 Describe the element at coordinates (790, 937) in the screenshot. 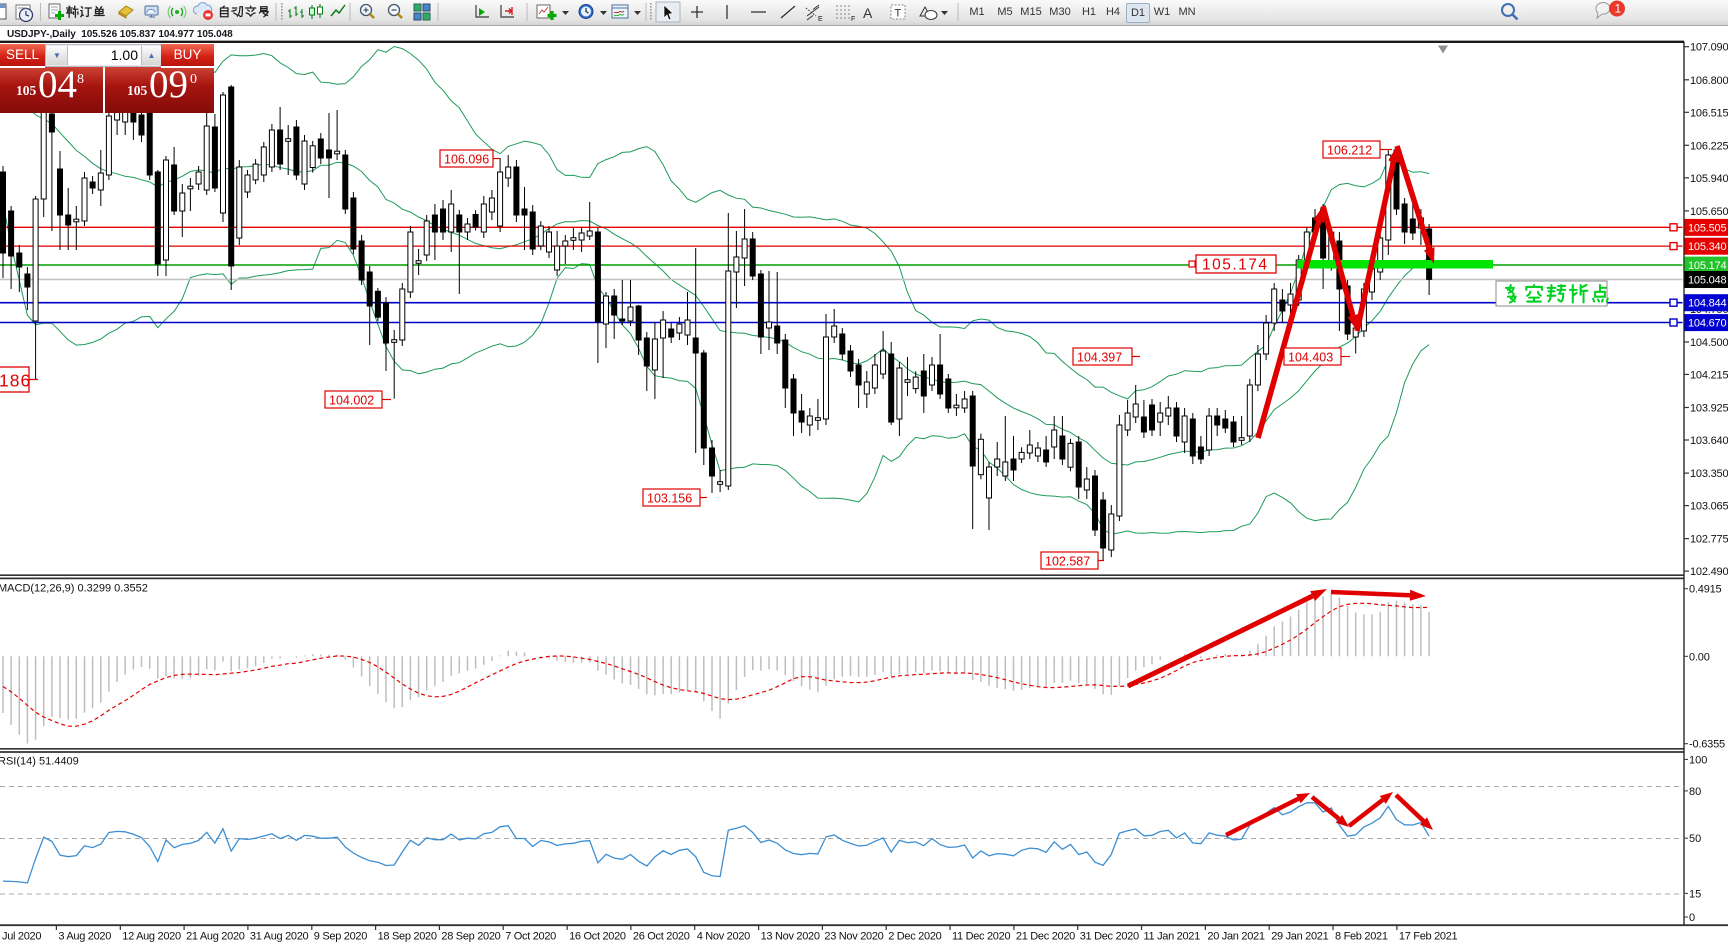

I see `svg-text: 13 Nov 2020` at that location.